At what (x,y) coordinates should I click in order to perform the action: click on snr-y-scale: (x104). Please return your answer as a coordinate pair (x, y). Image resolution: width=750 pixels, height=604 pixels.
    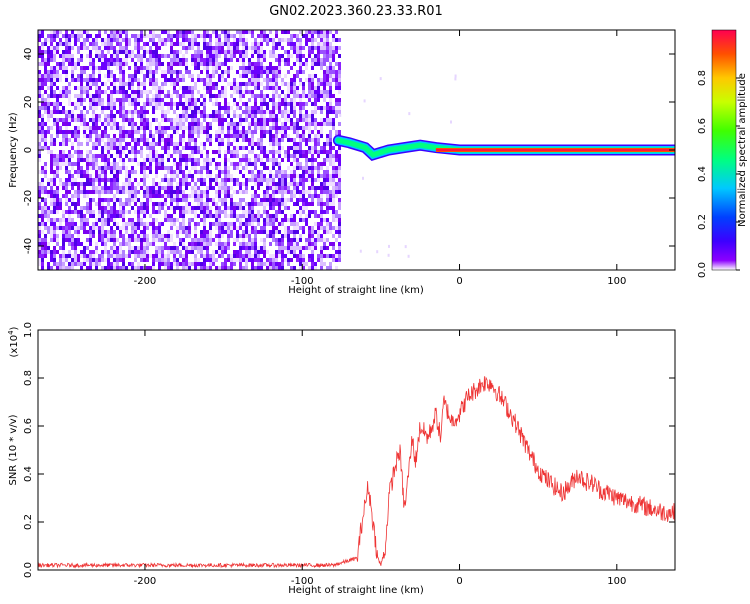
    Looking at the image, I should click on (13, 341).